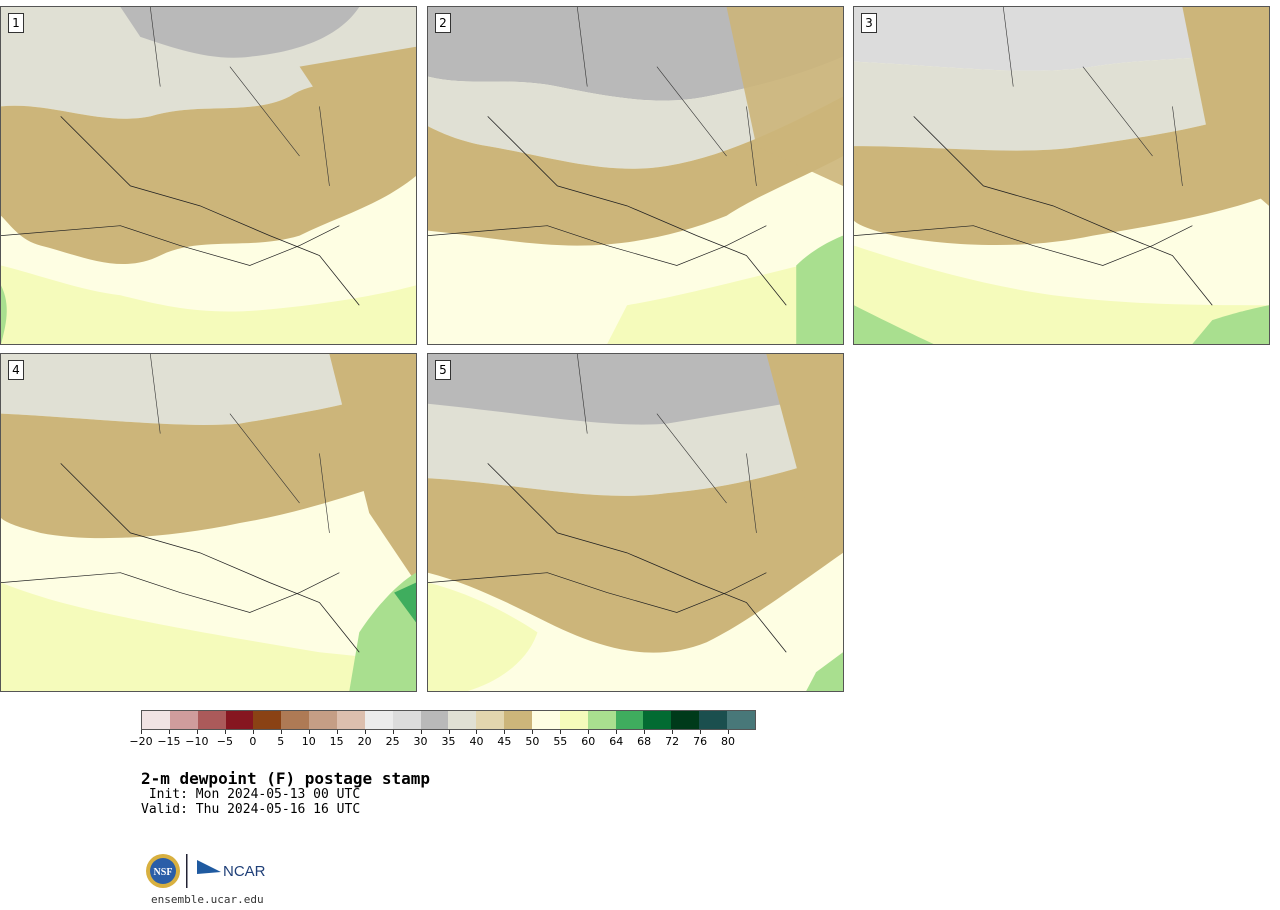  I want to click on map-panel-4: 4, so click(208, 522).